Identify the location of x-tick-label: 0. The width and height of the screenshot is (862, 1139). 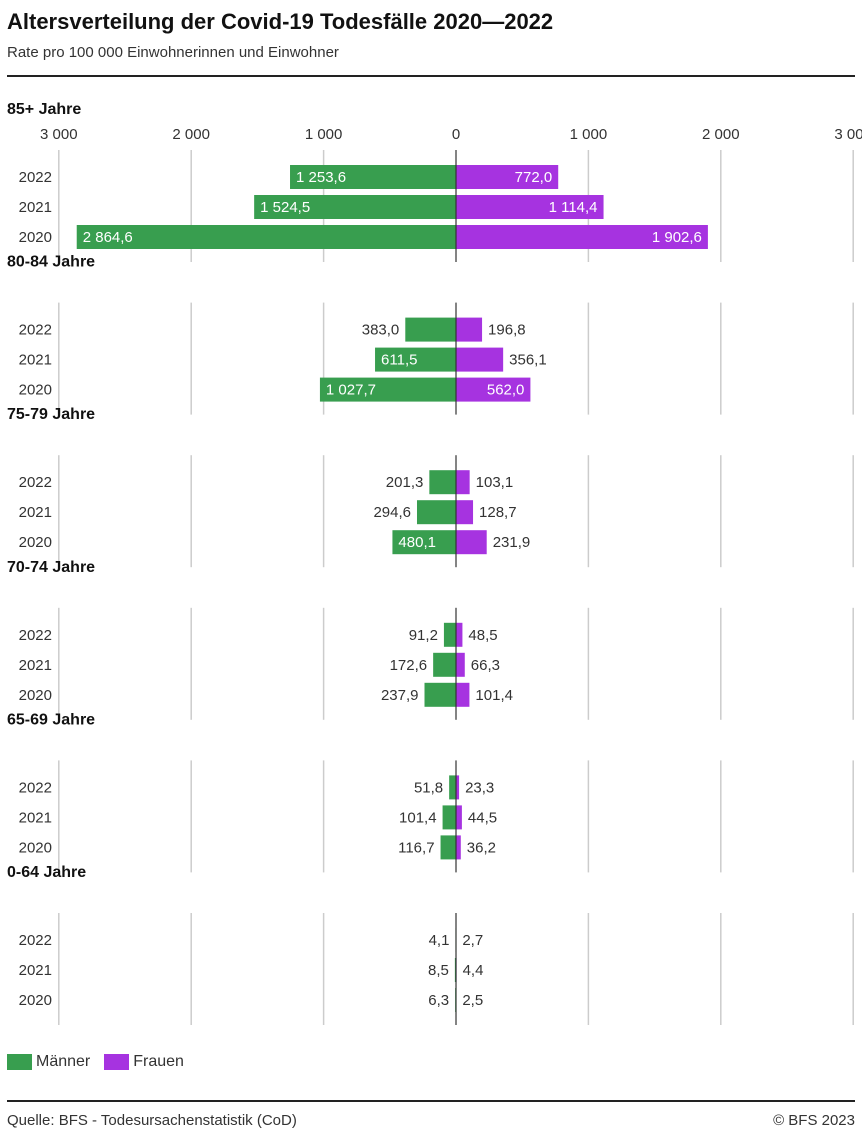
(456, 134).